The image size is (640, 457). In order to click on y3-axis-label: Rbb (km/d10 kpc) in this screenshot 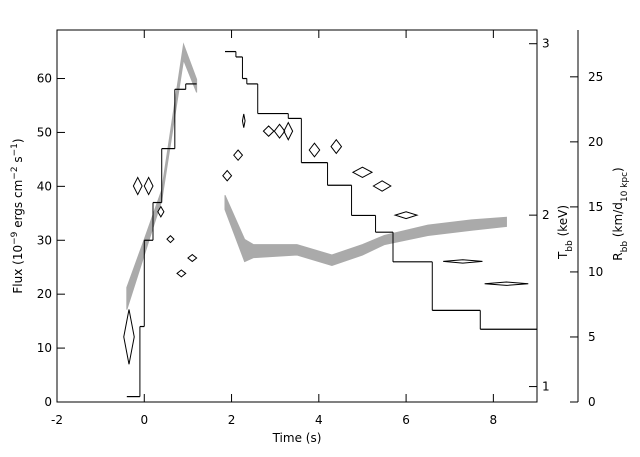, I will do `click(620, 213)`.